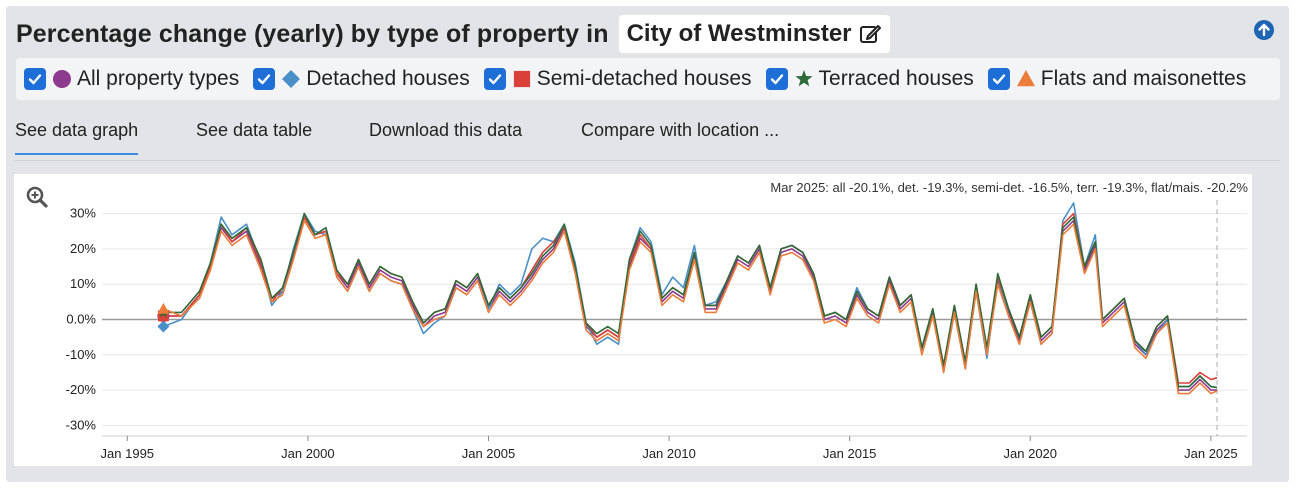 This screenshot has height=494, width=1298. I want to click on y-tick-label: -30%, so click(81, 424).